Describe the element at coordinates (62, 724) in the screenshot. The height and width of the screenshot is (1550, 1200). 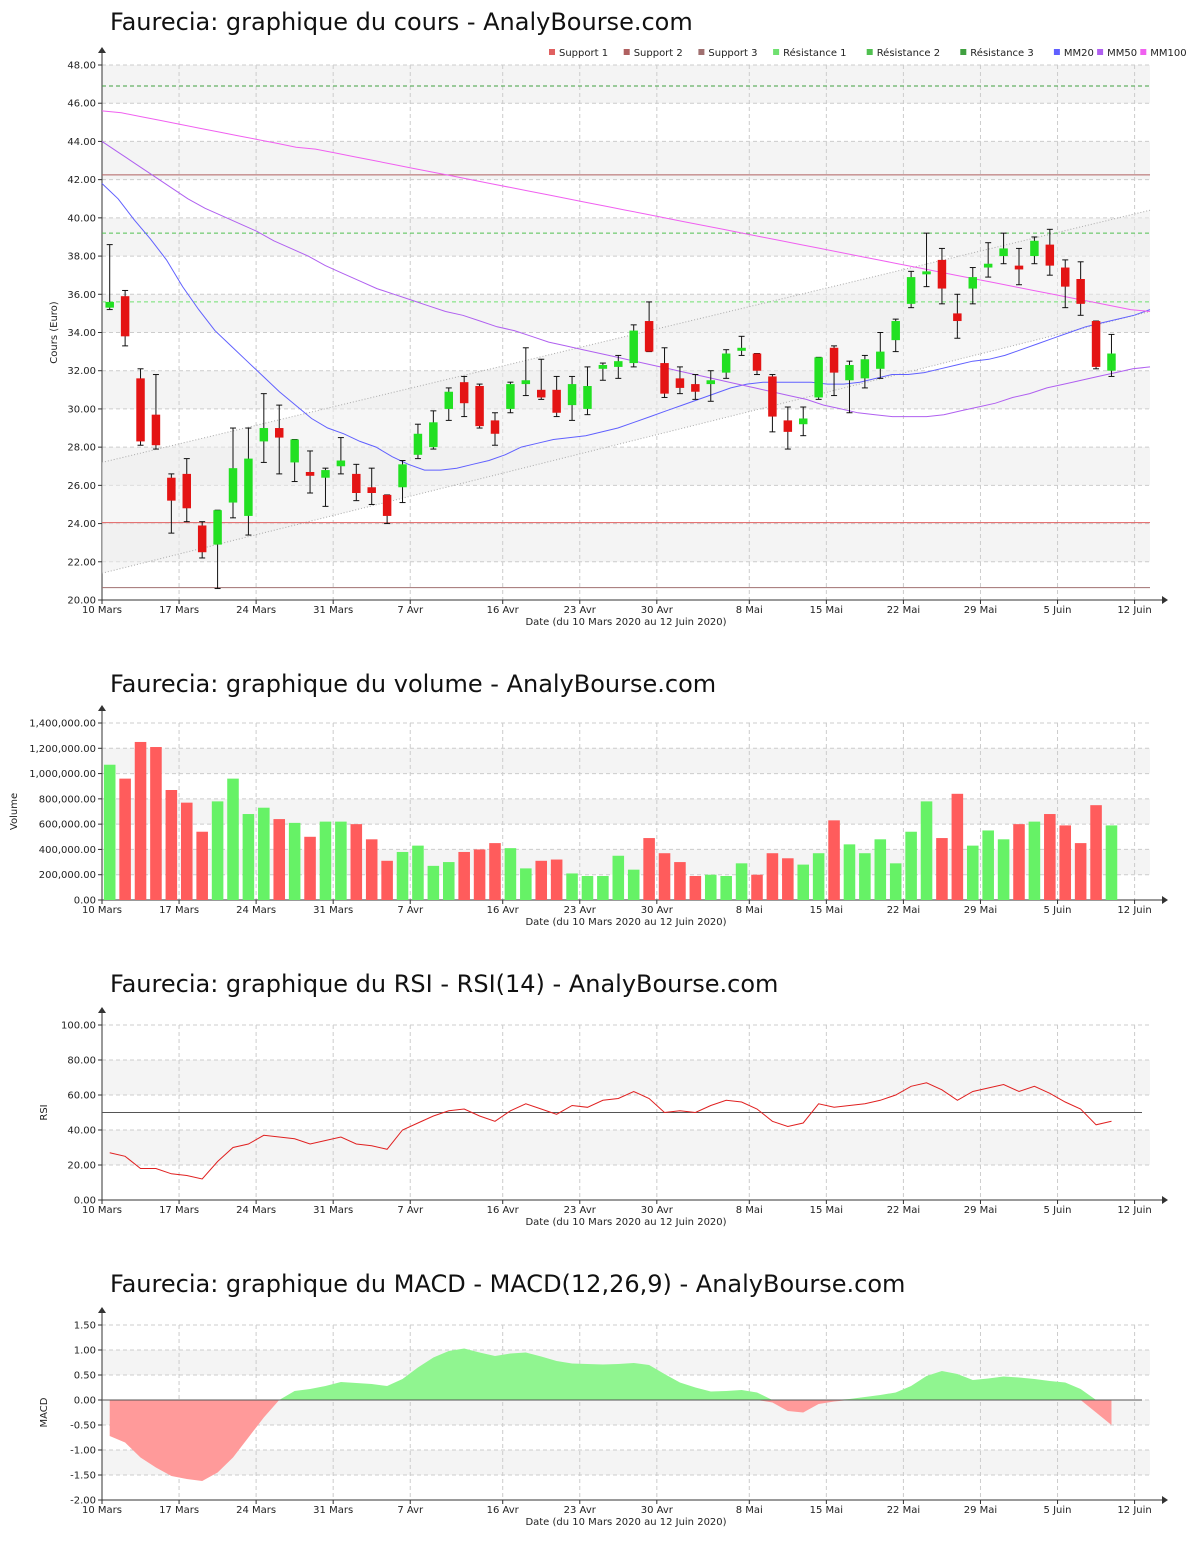
I see `y-tick-label: 1,400,000.00` at that location.